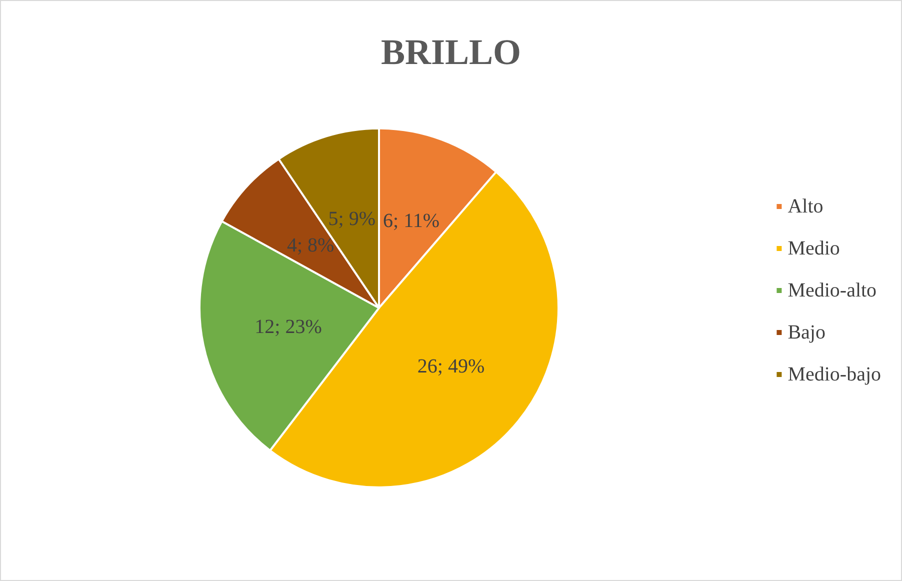 Image resolution: width=902 pixels, height=581 pixels. Describe the element at coordinates (310, 245) in the screenshot. I see `data-label: 4; 8%` at that location.